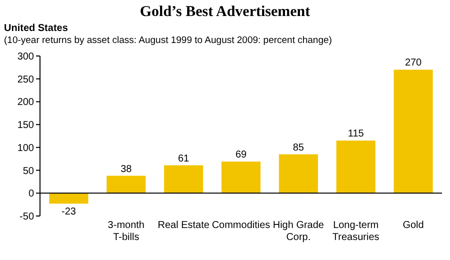  Describe the element at coordinates (413, 225) in the screenshot. I see `x-tick-label: Gold` at that location.